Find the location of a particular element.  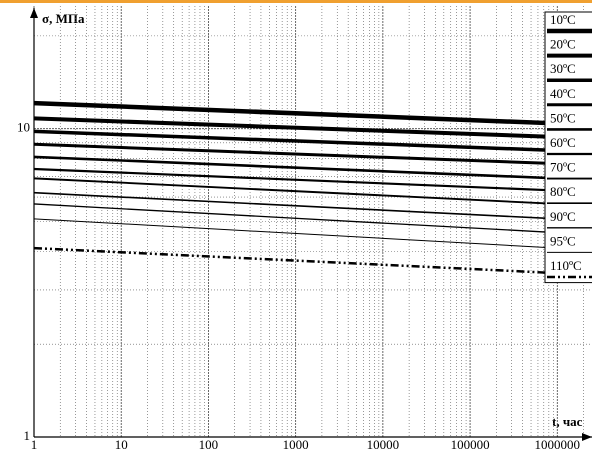

x-tick-label: 100000 is located at coordinates (470, 444).